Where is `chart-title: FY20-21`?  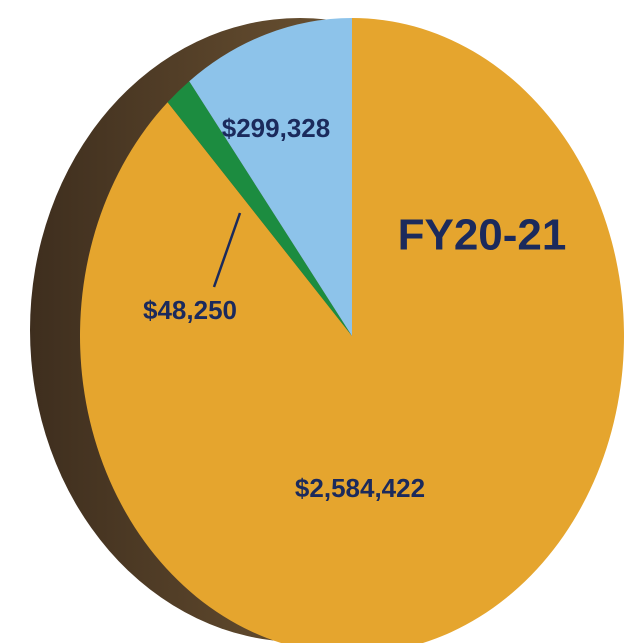
chart-title: FY20-21 is located at coordinates (482, 235).